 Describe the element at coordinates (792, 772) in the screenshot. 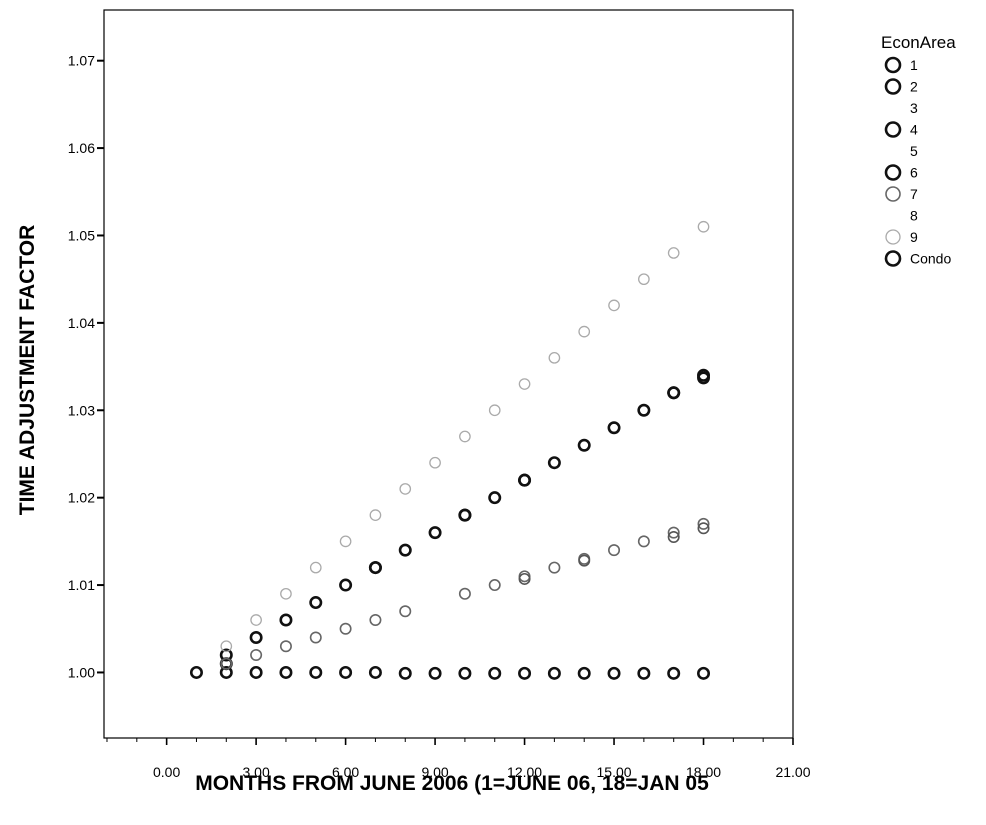

I see `x-tick-label: 21.00` at that location.